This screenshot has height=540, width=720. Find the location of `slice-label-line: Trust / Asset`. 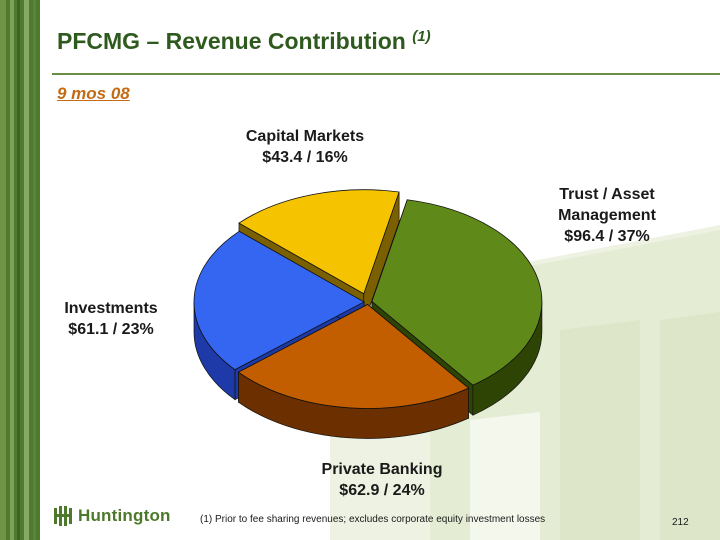

slice-label-line: Trust / Asset is located at coordinates (607, 194).